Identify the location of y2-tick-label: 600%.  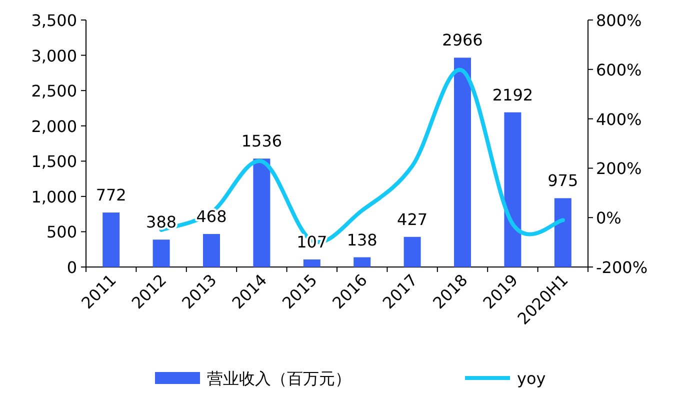
(619, 70).